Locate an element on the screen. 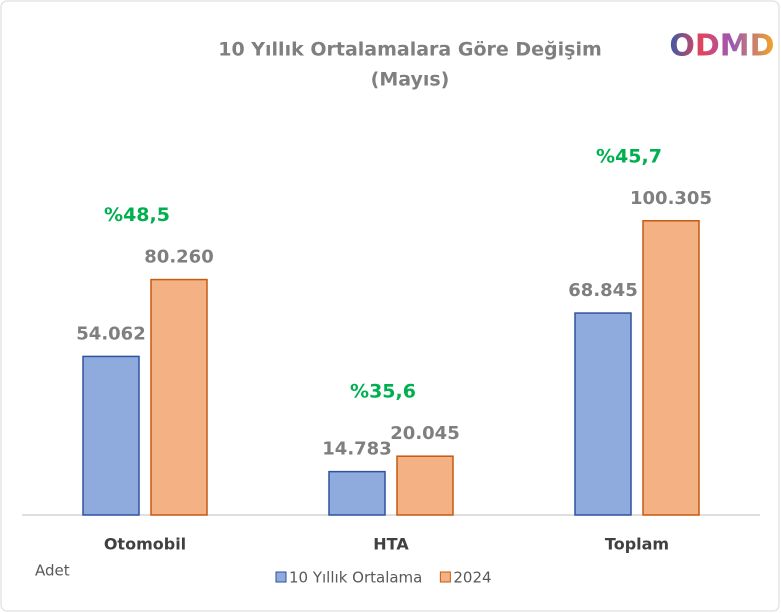 The width and height of the screenshot is (781, 613). legend-label: 10 Yıllık Ortalama is located at coordinates (355, 578).